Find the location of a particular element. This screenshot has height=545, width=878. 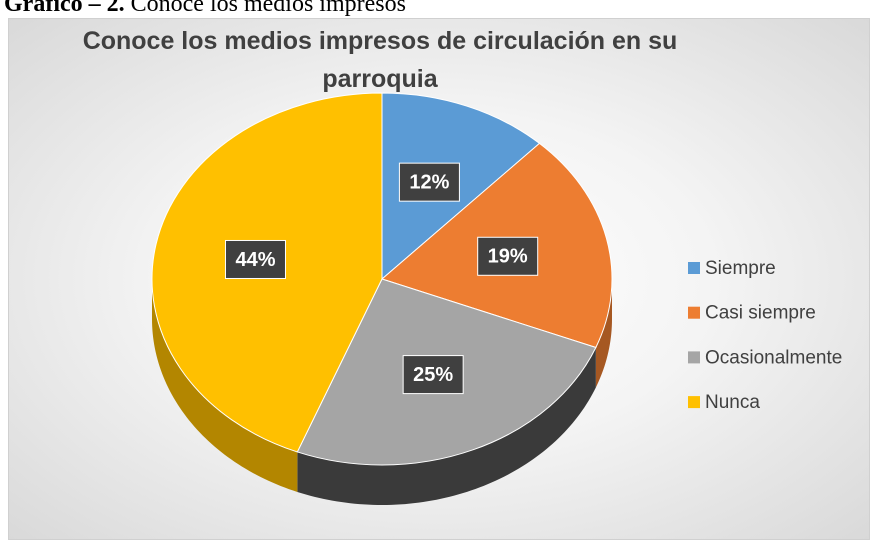

data-label: 44% is located at coordinates (255, 260).